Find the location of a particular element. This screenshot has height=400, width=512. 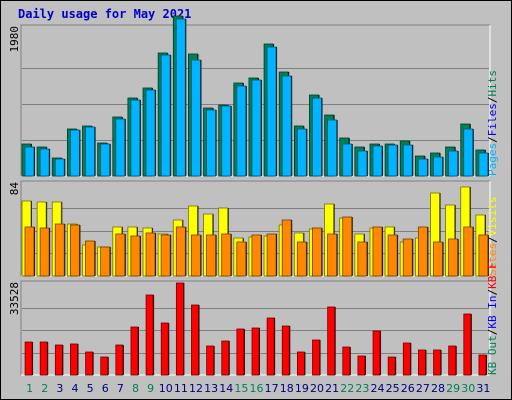

kbytes-panel-legend-entry: KB In is located at coordinates (492, 312).